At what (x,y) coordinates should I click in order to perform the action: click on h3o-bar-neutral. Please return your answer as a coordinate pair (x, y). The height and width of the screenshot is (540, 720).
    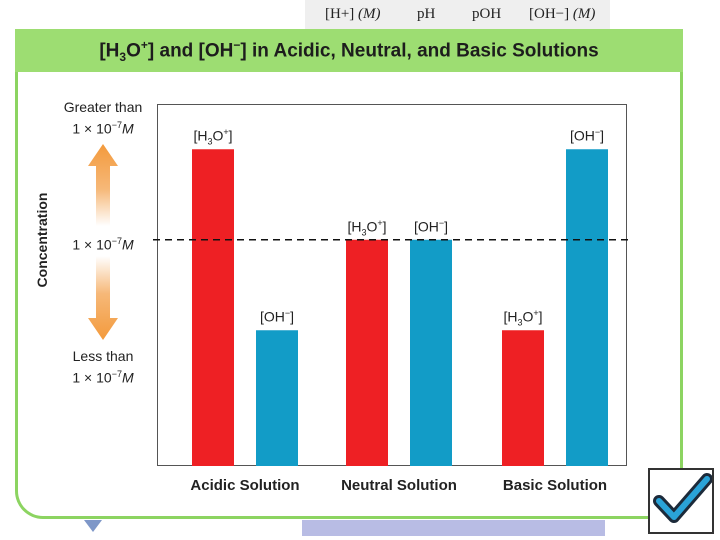
    Looking at the image, I should click on (367, 352).